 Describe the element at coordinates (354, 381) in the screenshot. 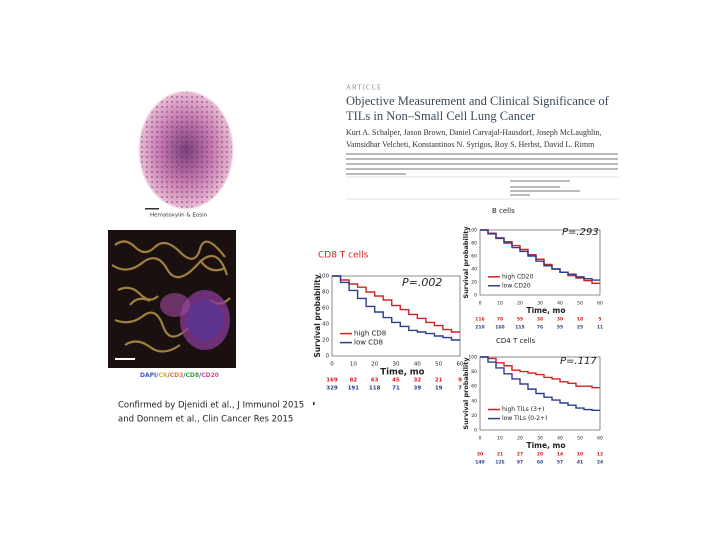

I see `at-risk-number: 82` at that location.